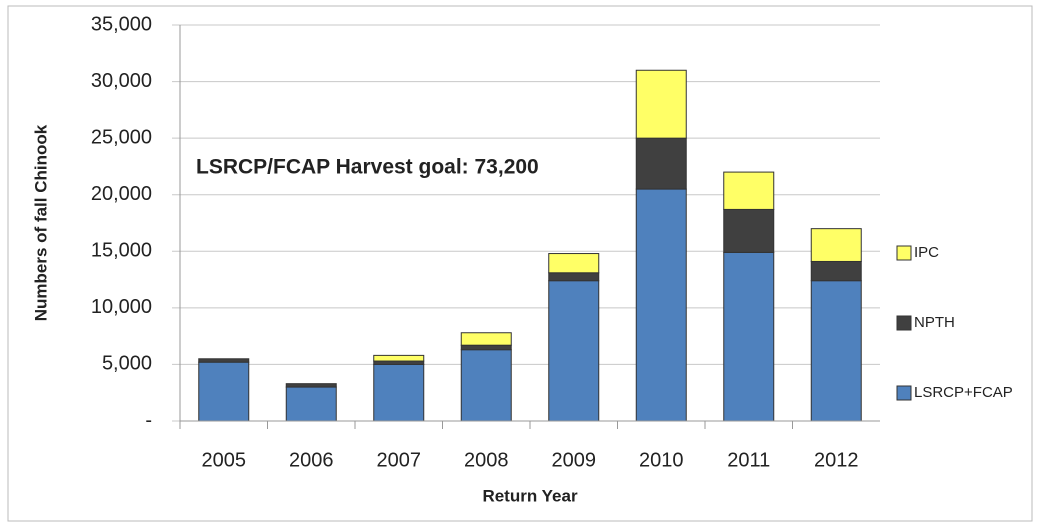  What do you see at coordinates (934, 322) in the screenshot?
I see `legend-label: NPTH` at bounding box center [934, 322].